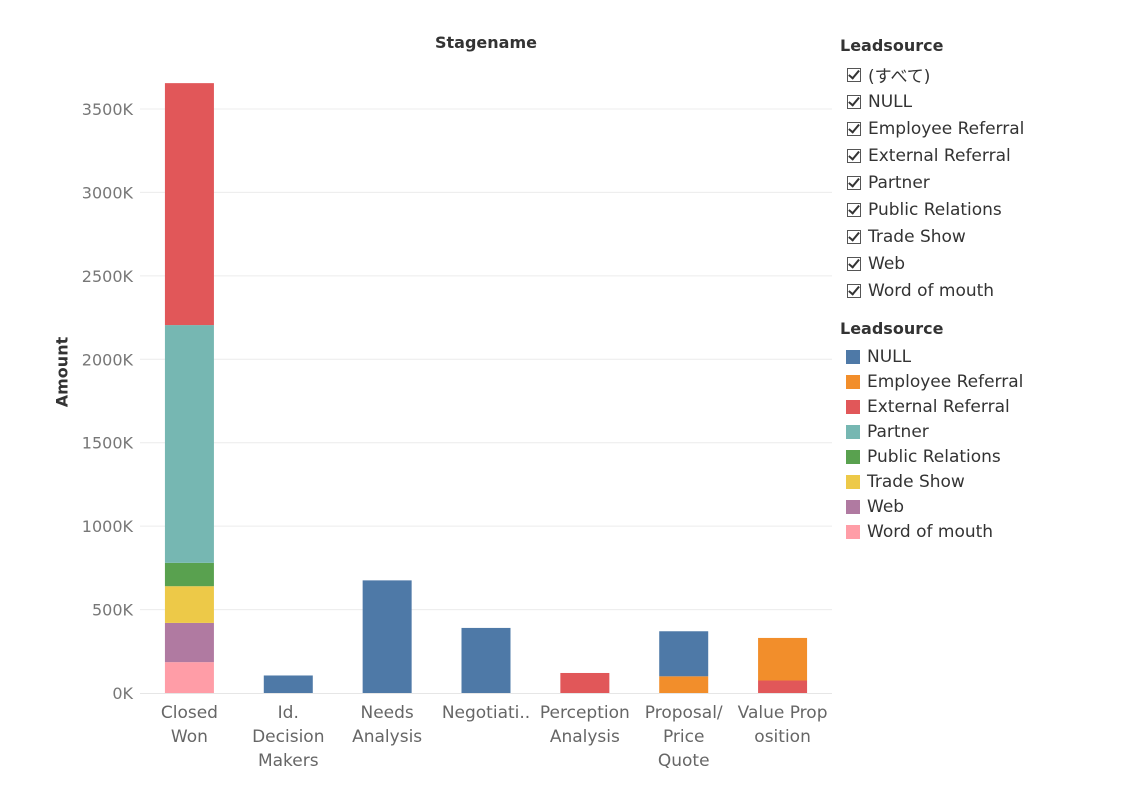 Image resolution: width=1146 pixels, height=801 pixels. What do you see at coordinates (108, 443) in the screenshot?
I see `y-tick-label: 1500K` at bounding box center [108, 443].